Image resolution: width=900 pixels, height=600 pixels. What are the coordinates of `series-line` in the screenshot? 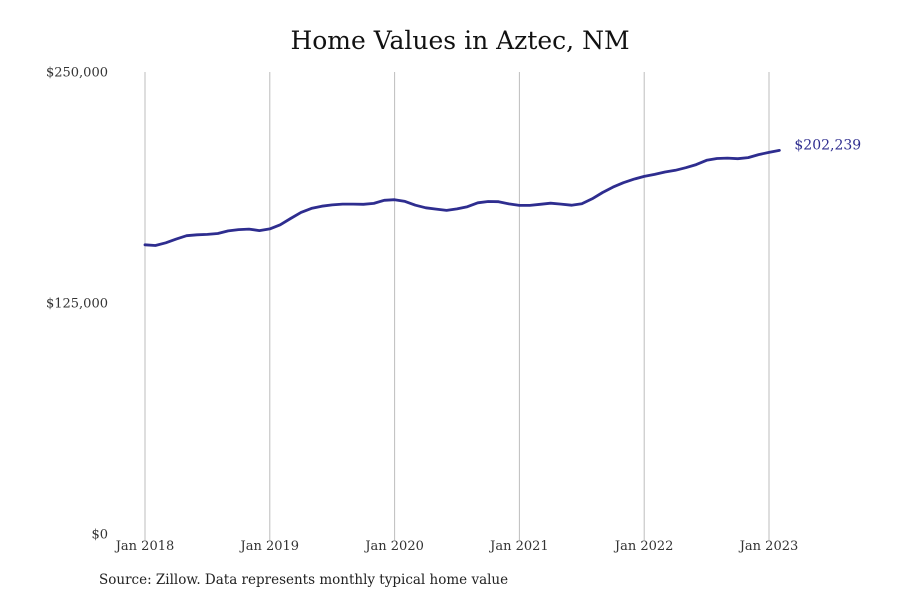 It's located at (462, 198).